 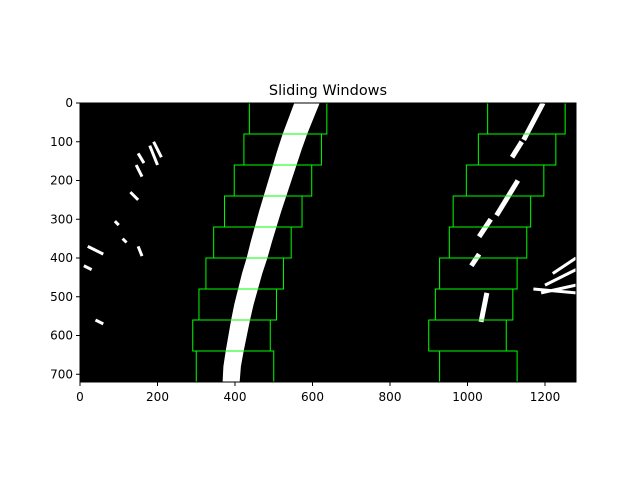 I want to click on x-tick-label: 0, so click(x=80, y=397).